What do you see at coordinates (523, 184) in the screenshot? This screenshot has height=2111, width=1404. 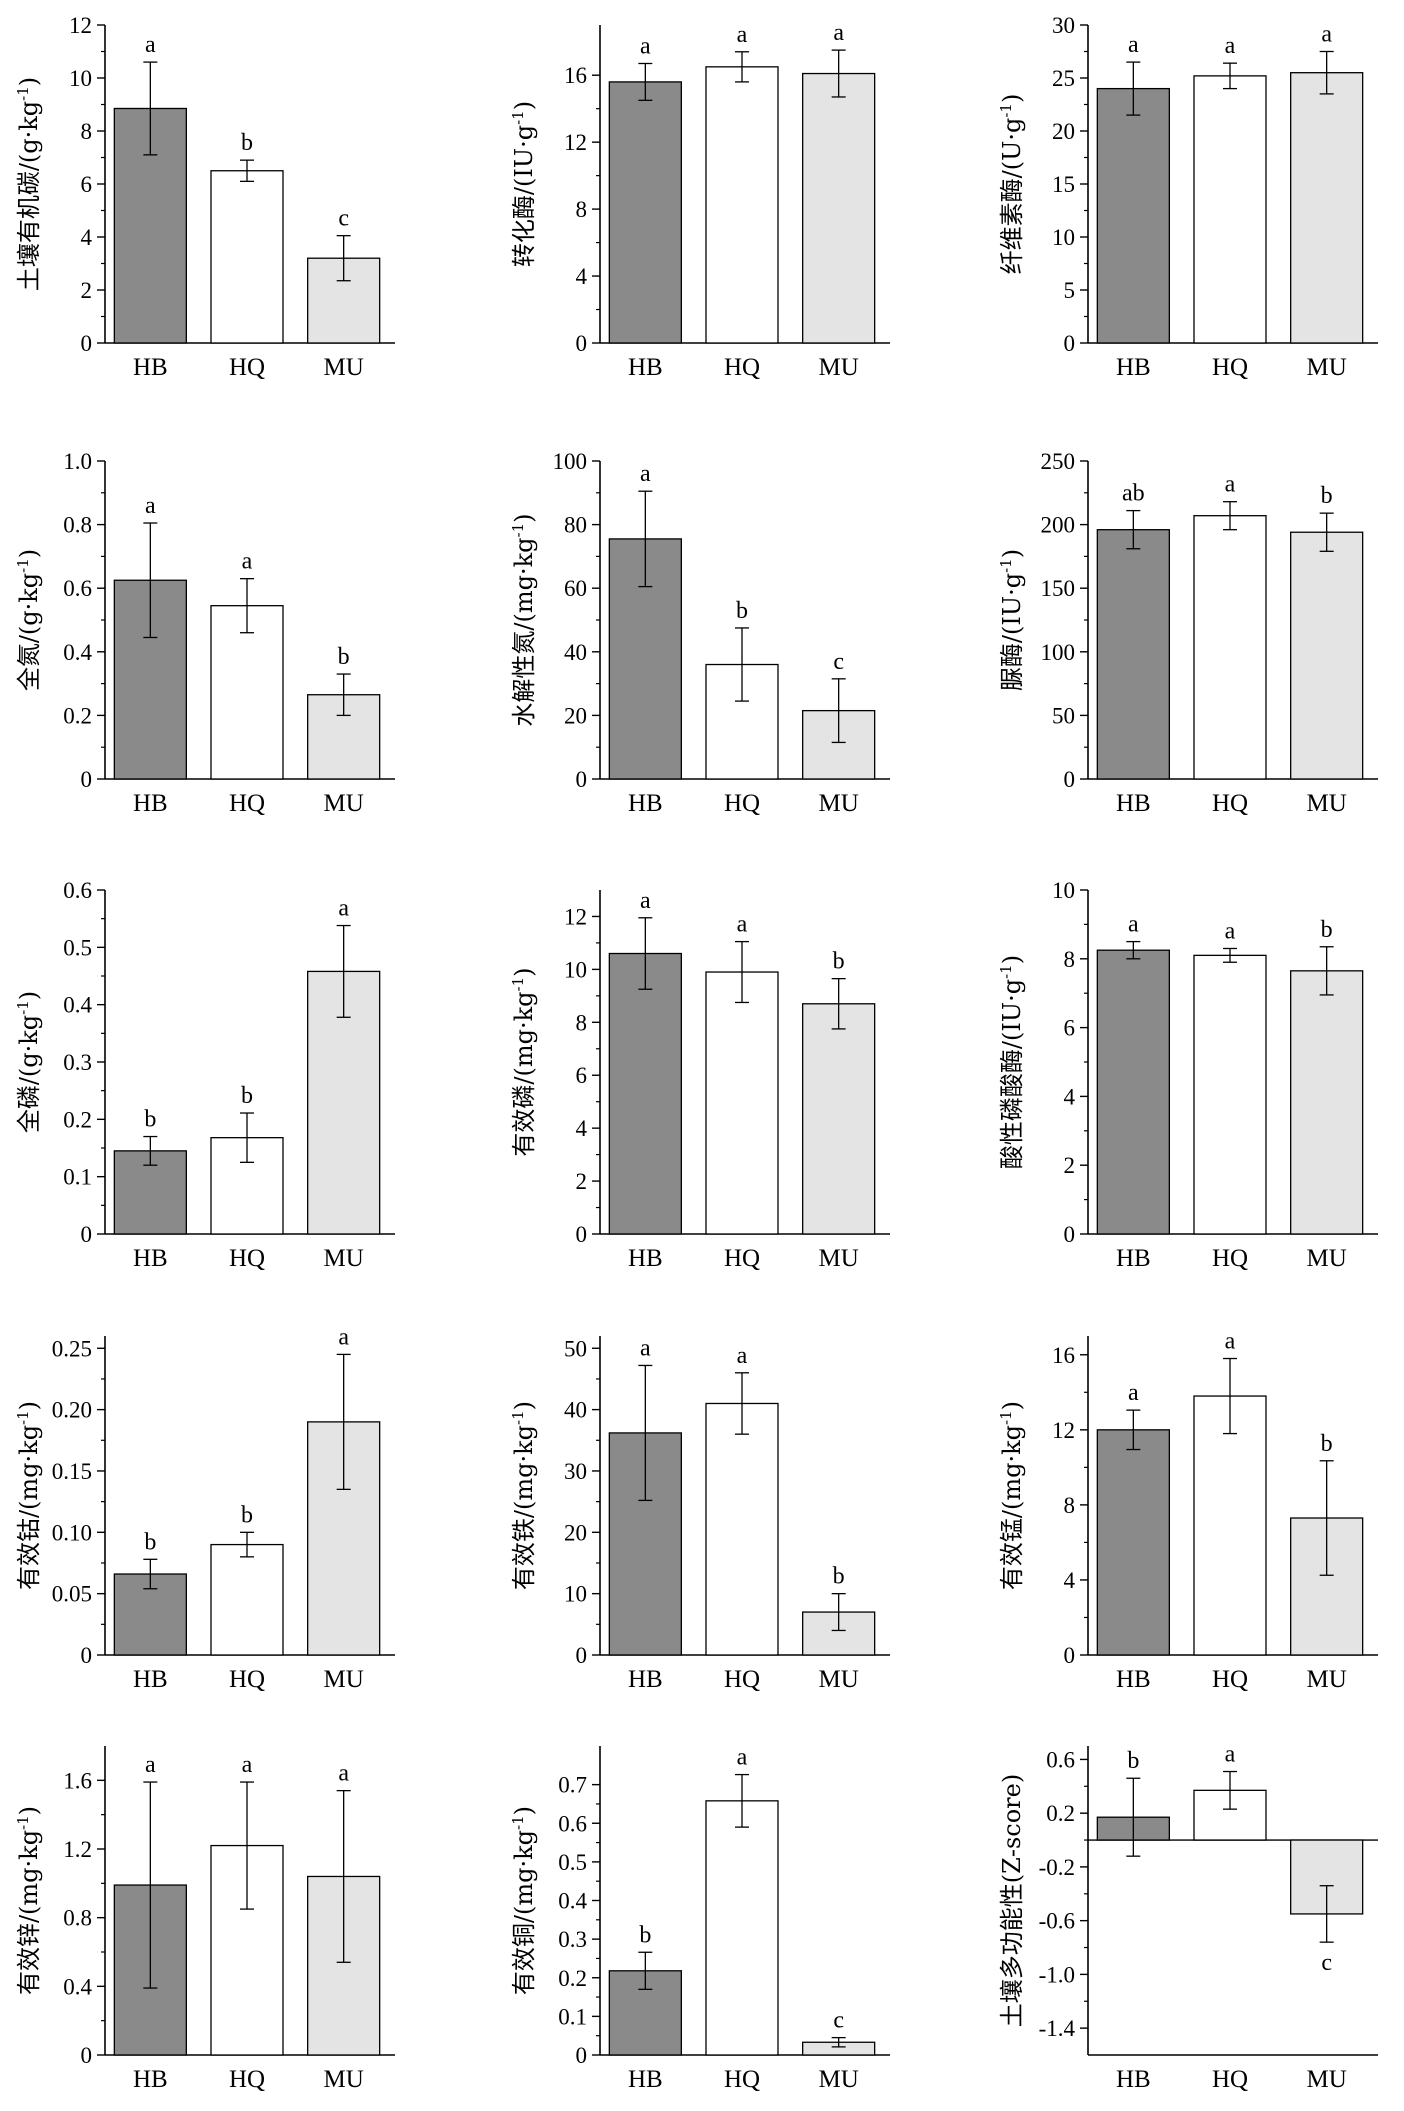 I see `y-axis-label: 转化酶/(IU·g-1)` at bounding box center [523, 184].